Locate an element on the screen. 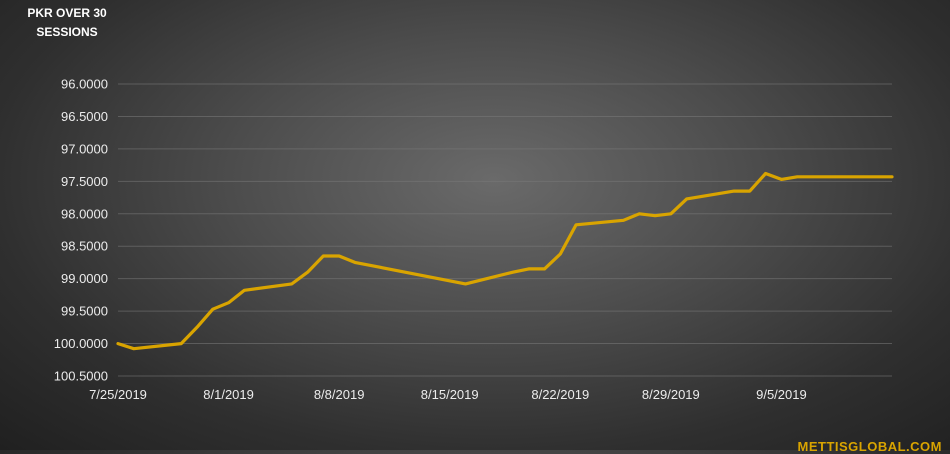 This screenshot has height=454, width=950. watermark-text: METTISGLOBAL.COM is located at coordinates (869, 446).